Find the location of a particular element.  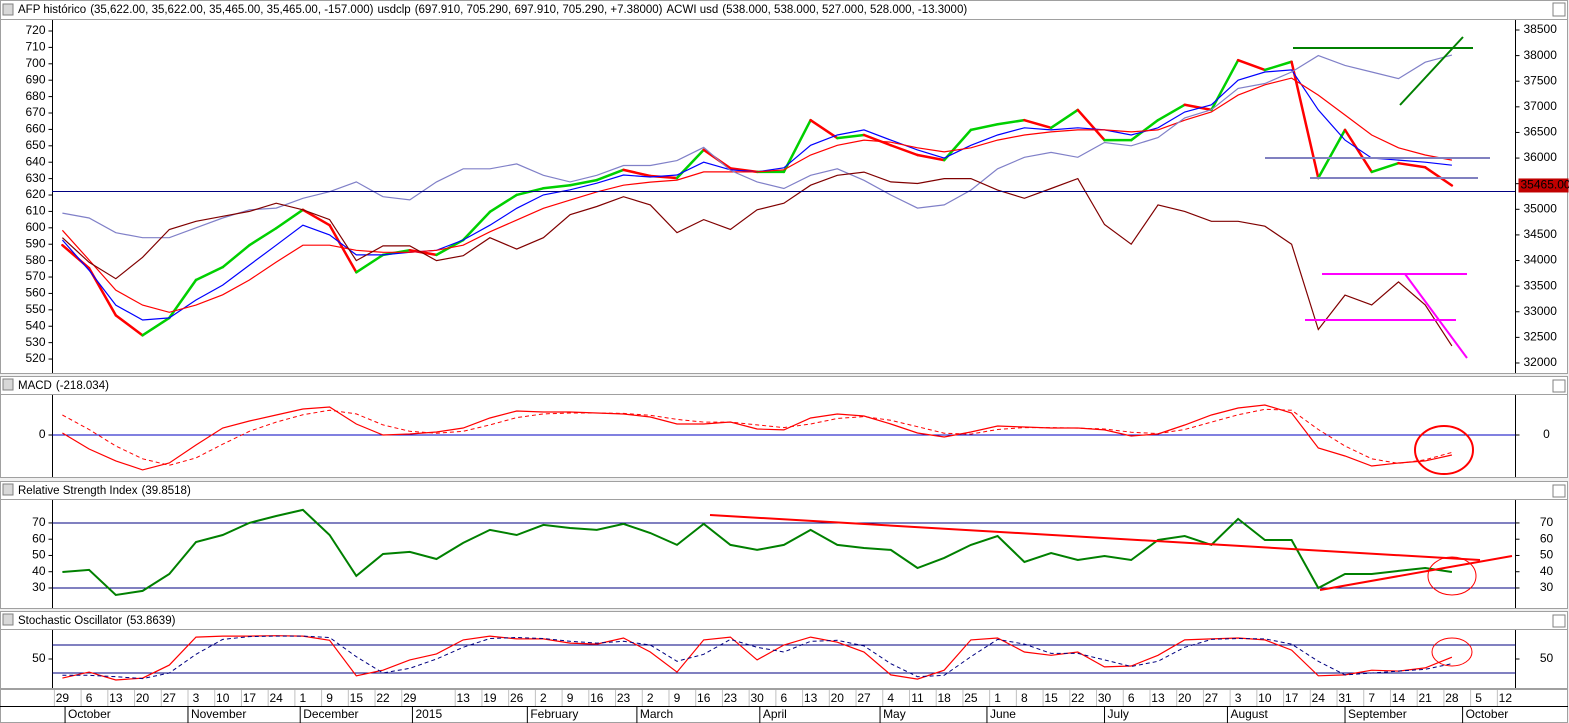

y2-tick-label: 37500 is located at coordinates (1541, 80).